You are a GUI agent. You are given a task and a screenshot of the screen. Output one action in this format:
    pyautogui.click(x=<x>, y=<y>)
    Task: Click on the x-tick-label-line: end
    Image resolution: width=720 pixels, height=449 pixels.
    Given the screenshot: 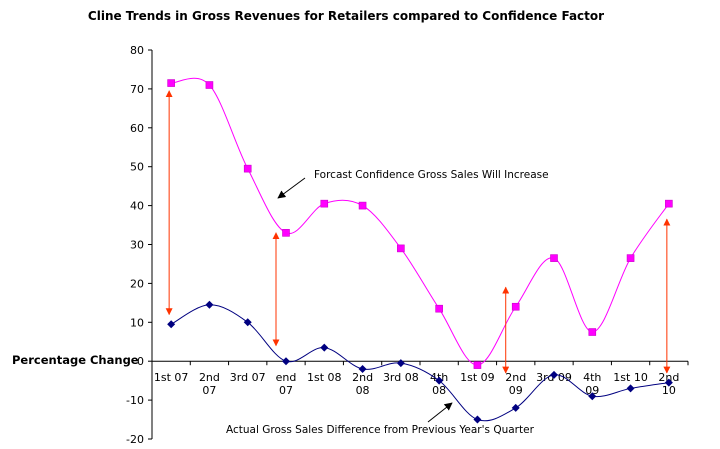 What is the action you would take?
    pyautogui.click(x=286, y=377)
    